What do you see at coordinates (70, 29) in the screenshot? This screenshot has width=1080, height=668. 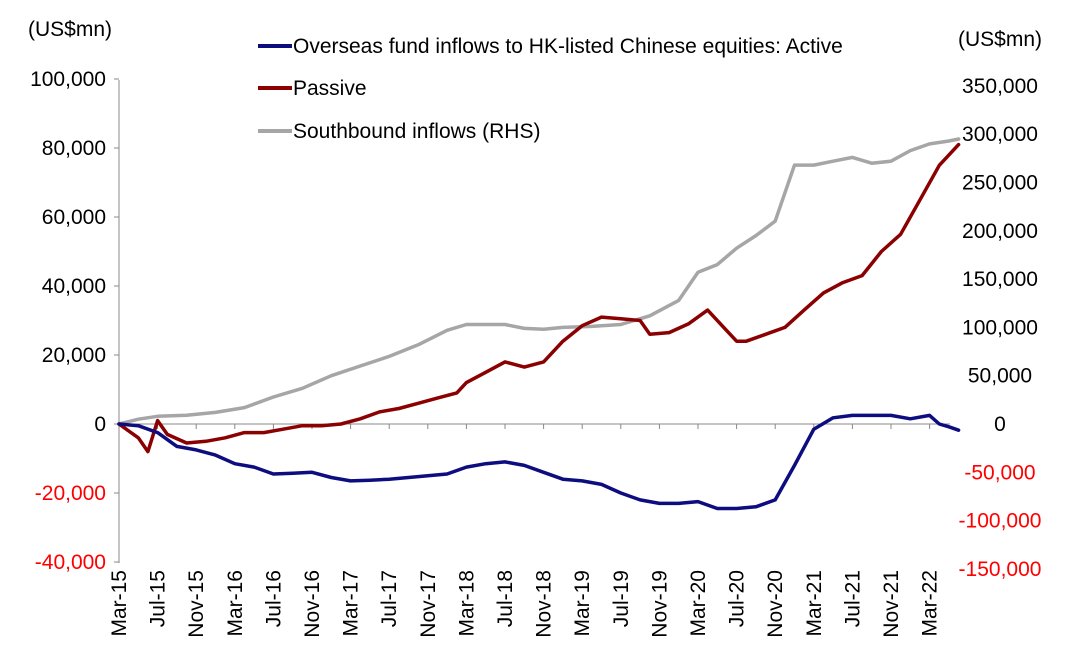 I see `left-unit-label: (US$mn)` at bounding box center [70, 29].